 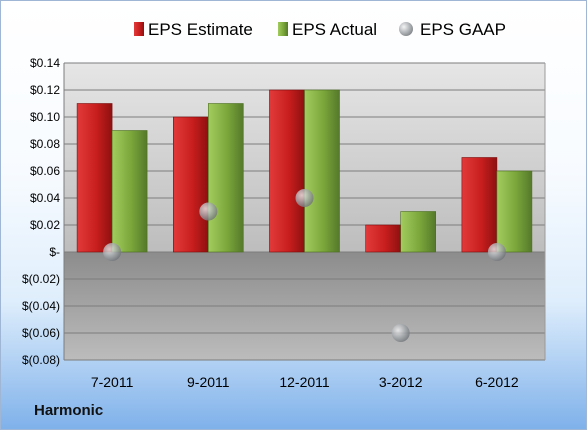 I want to click on y-tick-label: $0.04, so click(x=45, y=198).